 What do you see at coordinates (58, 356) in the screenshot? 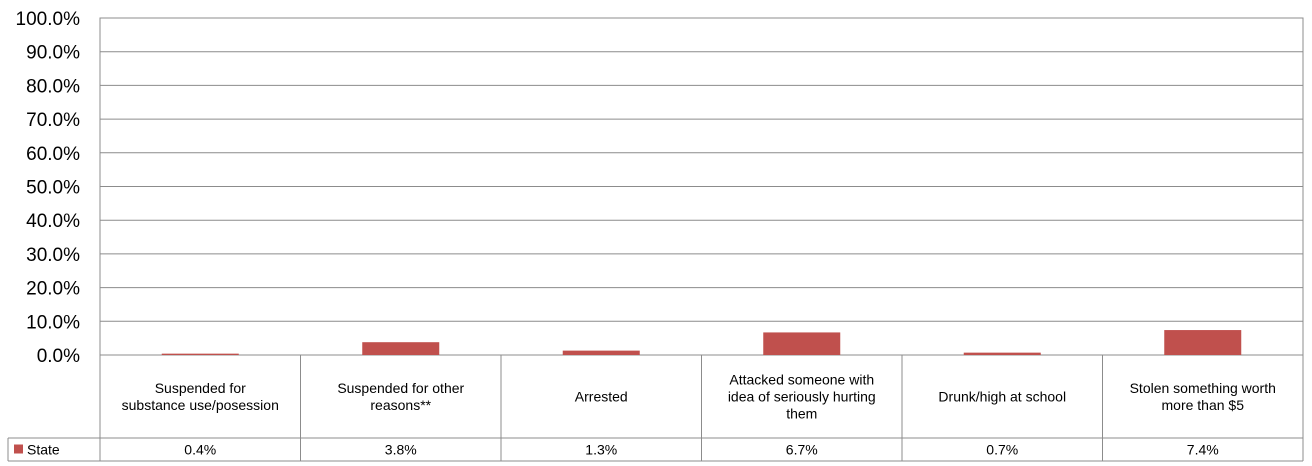
I see `y-tick-label: 0.0%` at bounding box center [58, 356].